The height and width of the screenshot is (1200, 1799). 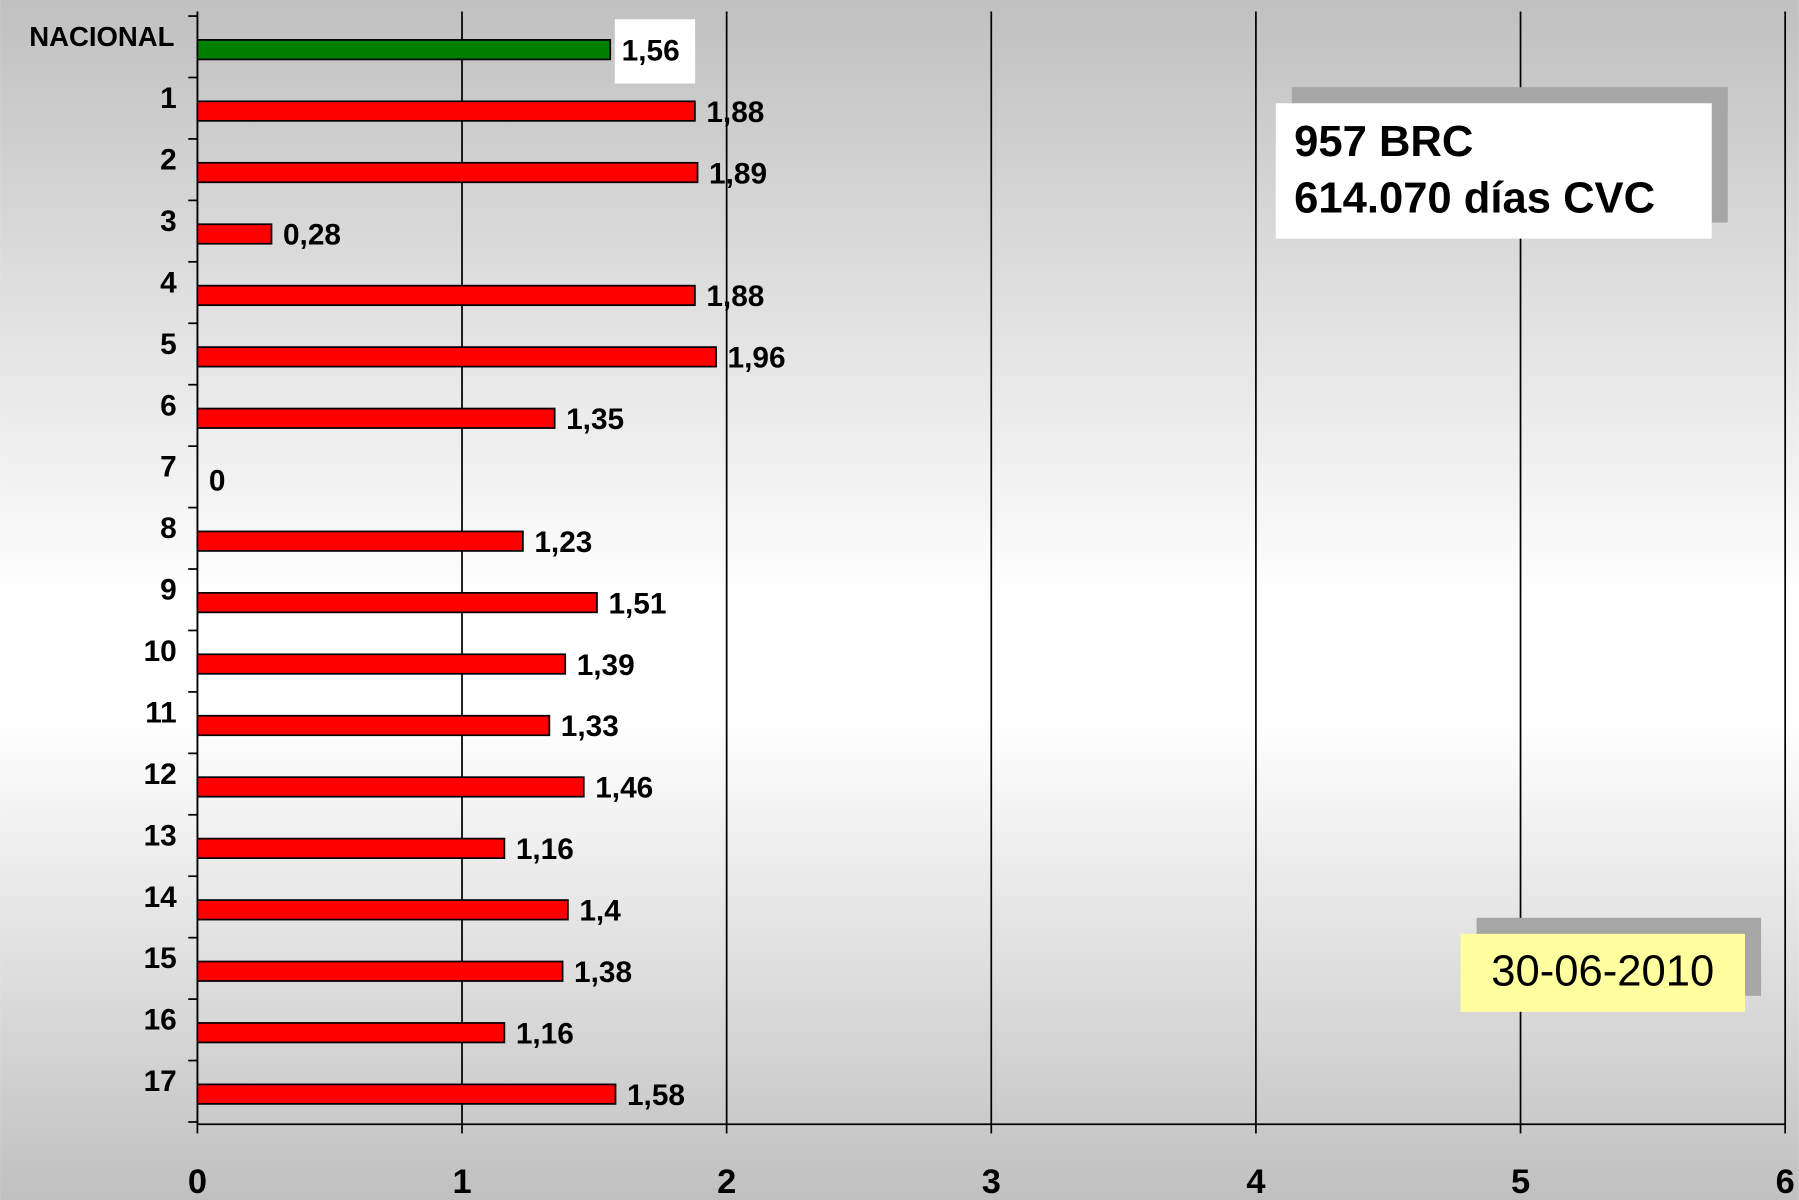 What do you see at coordinates (168, 528) in the screenshot?
I see `y-tick-label: 8` at bounding box center [168, 528].